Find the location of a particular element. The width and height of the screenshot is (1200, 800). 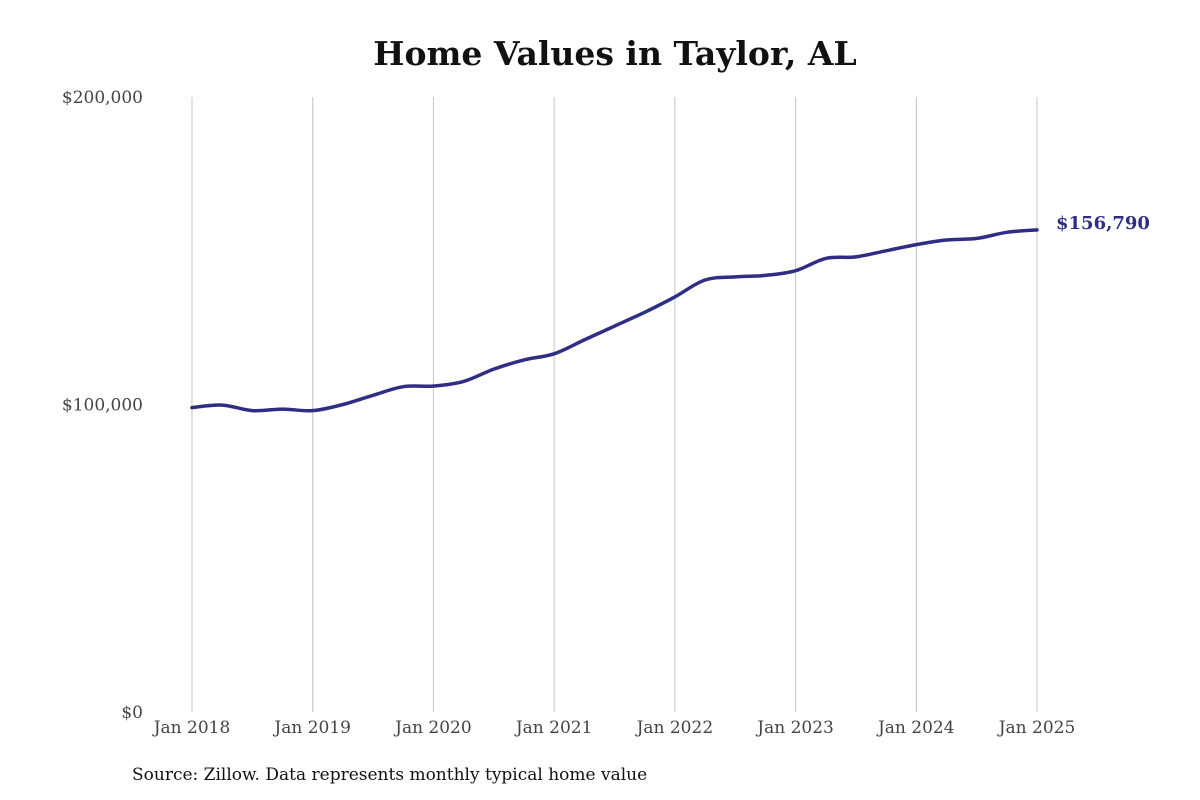

x-tick-label: Jan 2018 is located at coordinates (191, 728).